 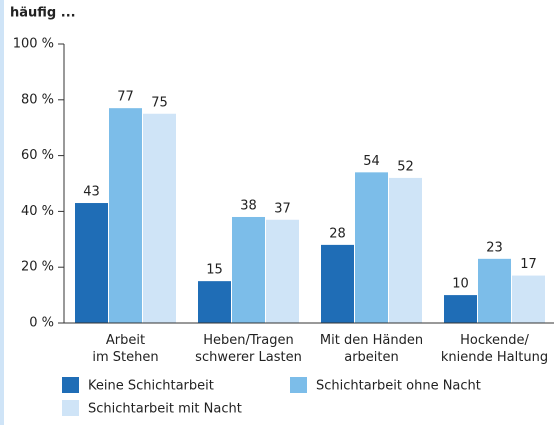 What do you see at coordinates (33, 44) in the screenshot?
I see `y-tick-label: 100 %` at bounding box center [33, 44].